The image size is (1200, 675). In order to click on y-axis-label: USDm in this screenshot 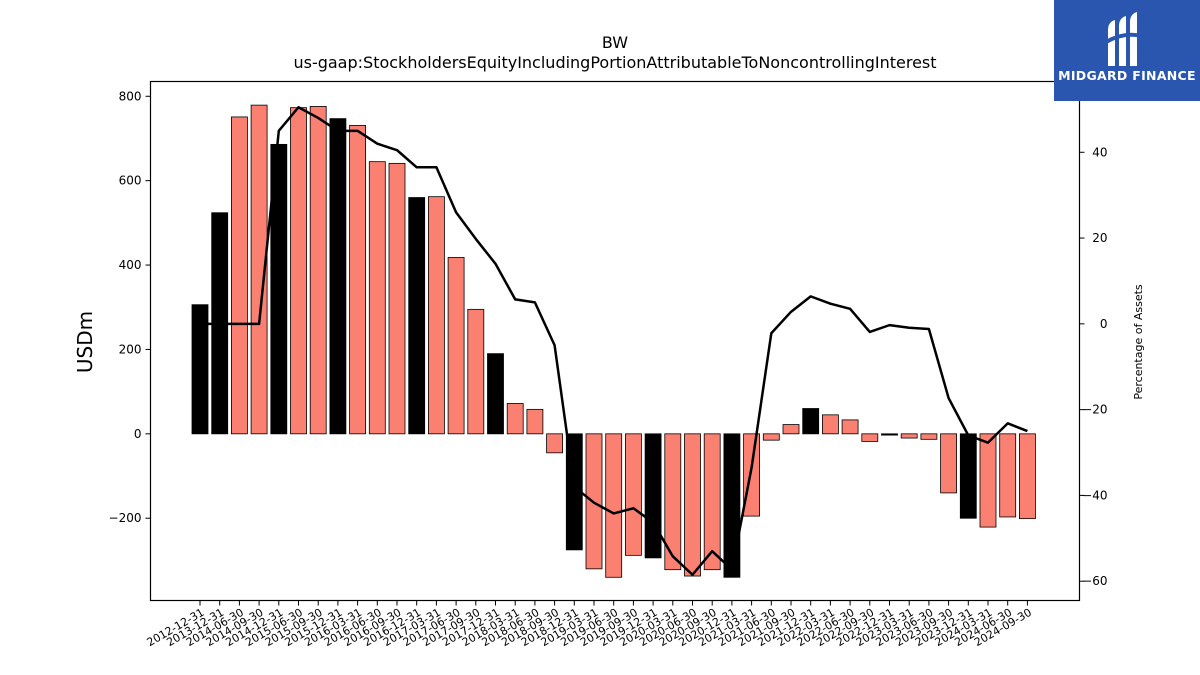, I will do `click(85, 342)`.